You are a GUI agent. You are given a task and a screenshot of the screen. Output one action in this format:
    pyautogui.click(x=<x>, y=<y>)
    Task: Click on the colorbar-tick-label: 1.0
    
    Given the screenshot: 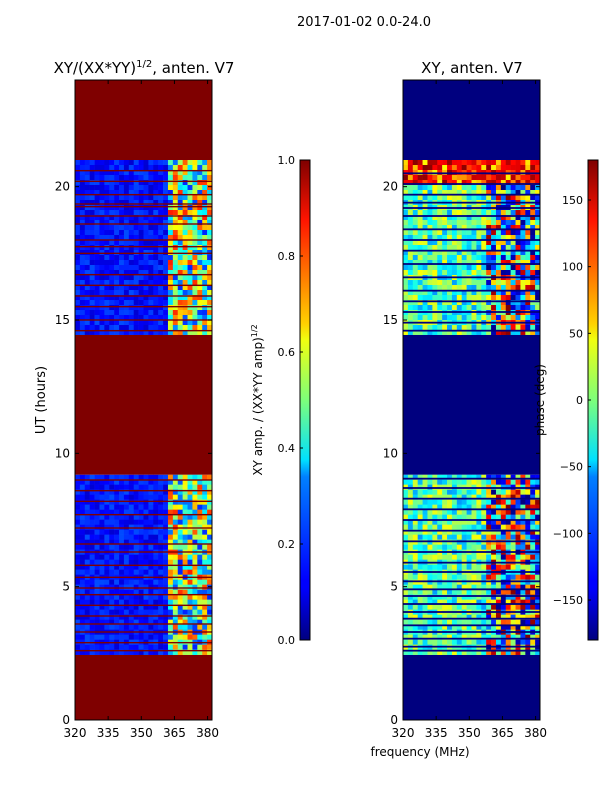 What is the action you would take?
    pyautogui.click(x=287, y=160)
    